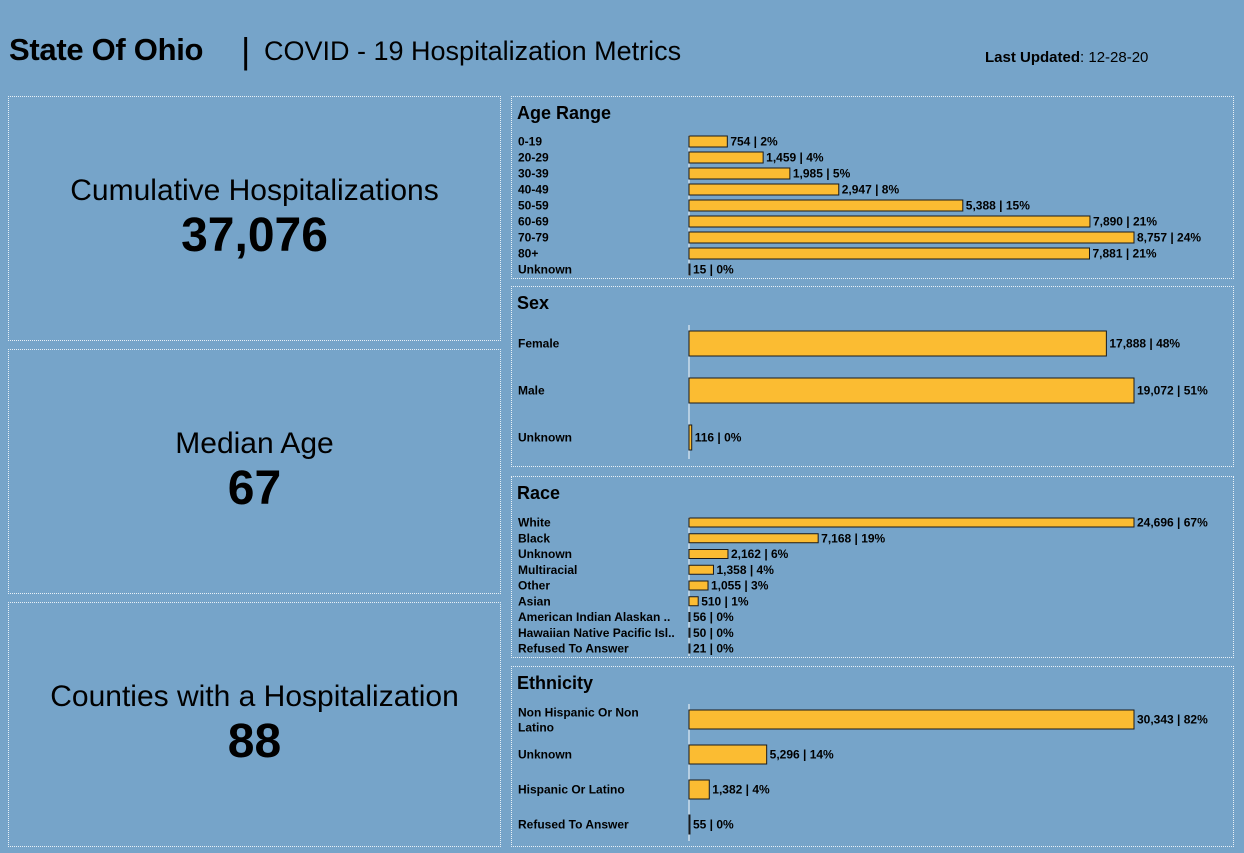 The image size is (1244, 853). What do you see at coordinates (1169, 238) in the screenshot?
I see `data-label: 8,757 | 24%` at bounding box center [1169, 238].